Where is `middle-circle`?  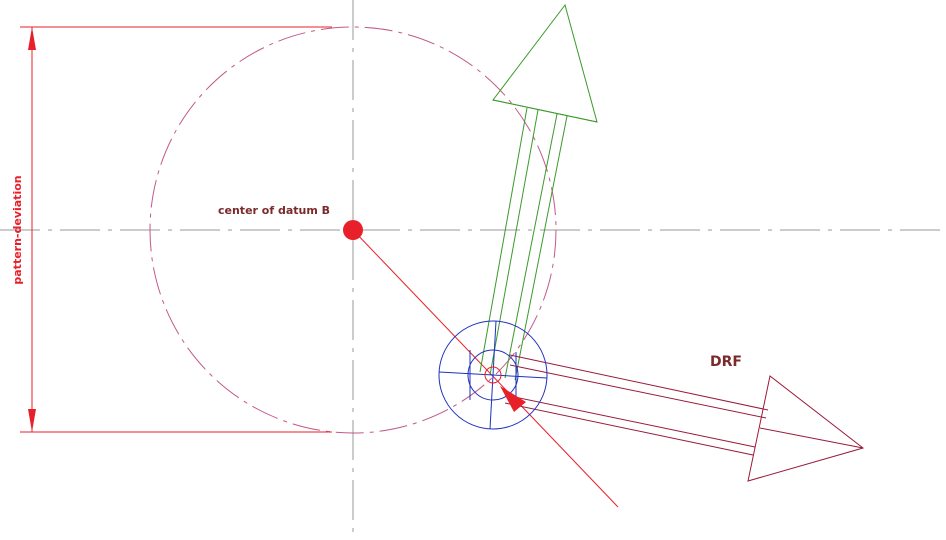
middle-circle is located at coordinates (493, 375).